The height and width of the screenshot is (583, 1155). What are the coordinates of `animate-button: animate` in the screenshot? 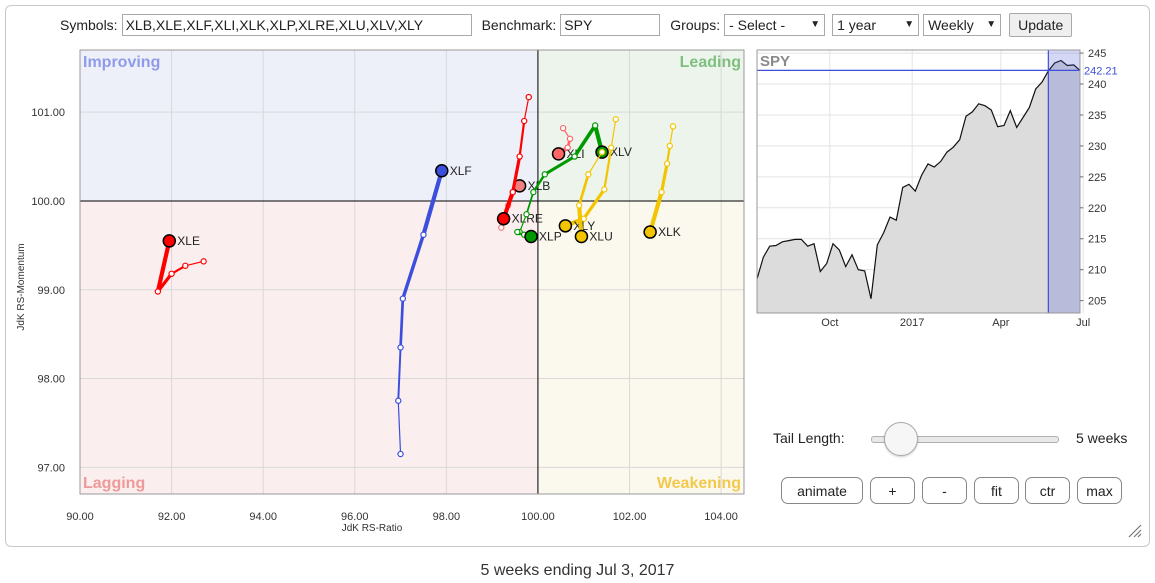 It's located at (822, 490).